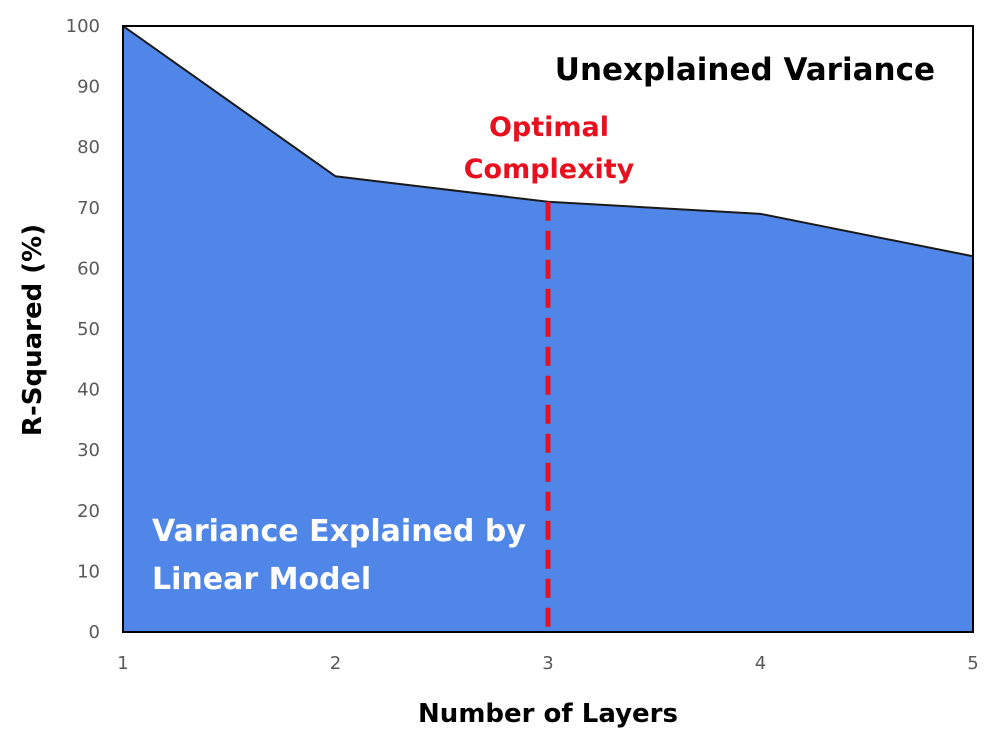 This screenshot has height=740, width=1000. What do you see at coordinates (88, 390) in the screenshot?
I see `y-tick-label: 40` at bounding box center [88, 390].